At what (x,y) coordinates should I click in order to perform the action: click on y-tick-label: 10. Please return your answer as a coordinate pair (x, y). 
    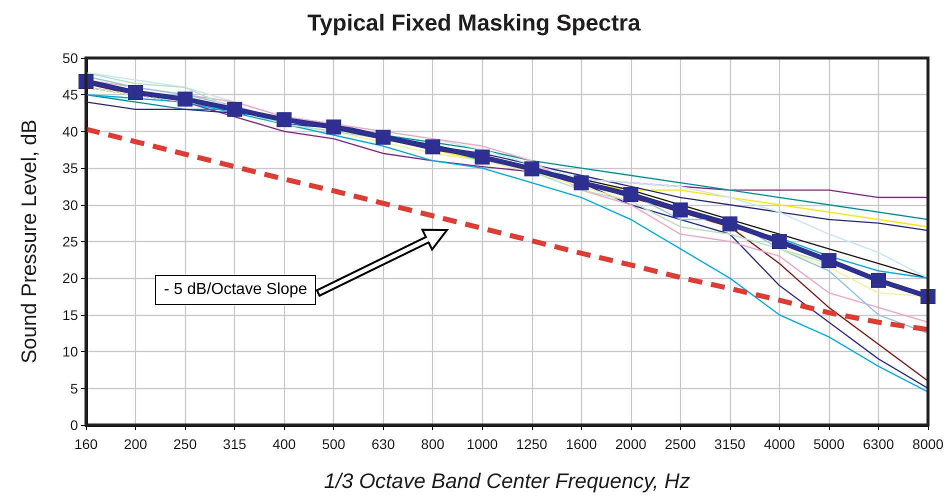
    Looking at the image, I should click on (70, 352).